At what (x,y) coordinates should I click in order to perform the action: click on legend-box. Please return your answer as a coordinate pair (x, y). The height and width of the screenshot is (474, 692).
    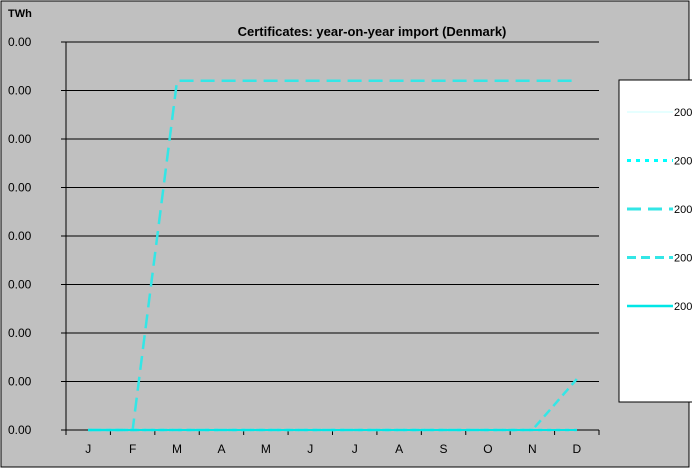
    Looking at the image, I should click on (655, 241).